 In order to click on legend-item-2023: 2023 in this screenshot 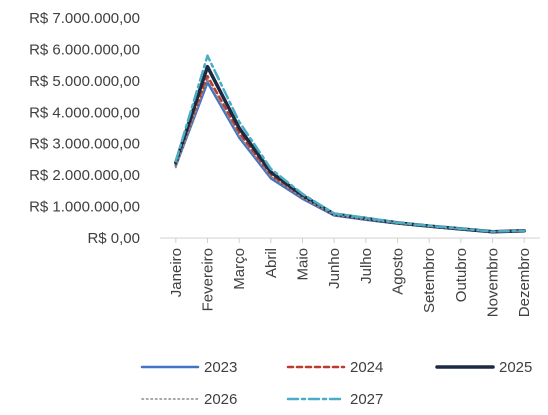, I will do `click(188, 367)`.